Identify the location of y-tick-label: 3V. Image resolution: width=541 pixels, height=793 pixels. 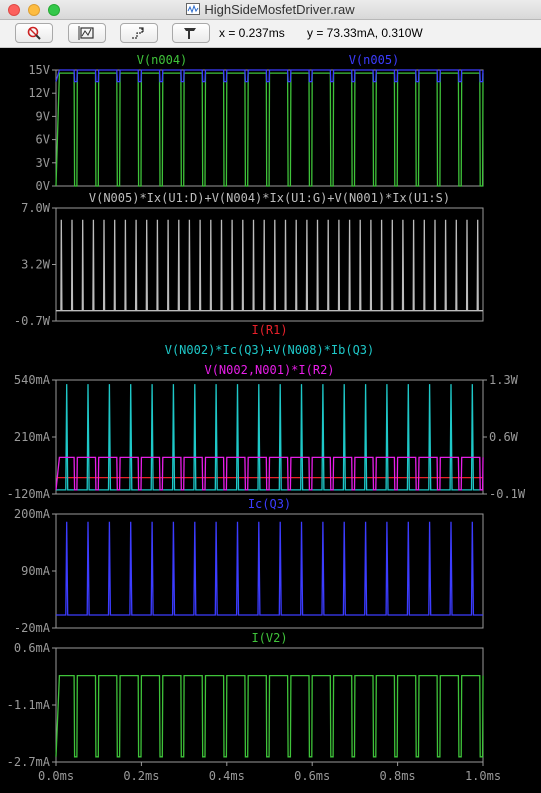
(43, 163).